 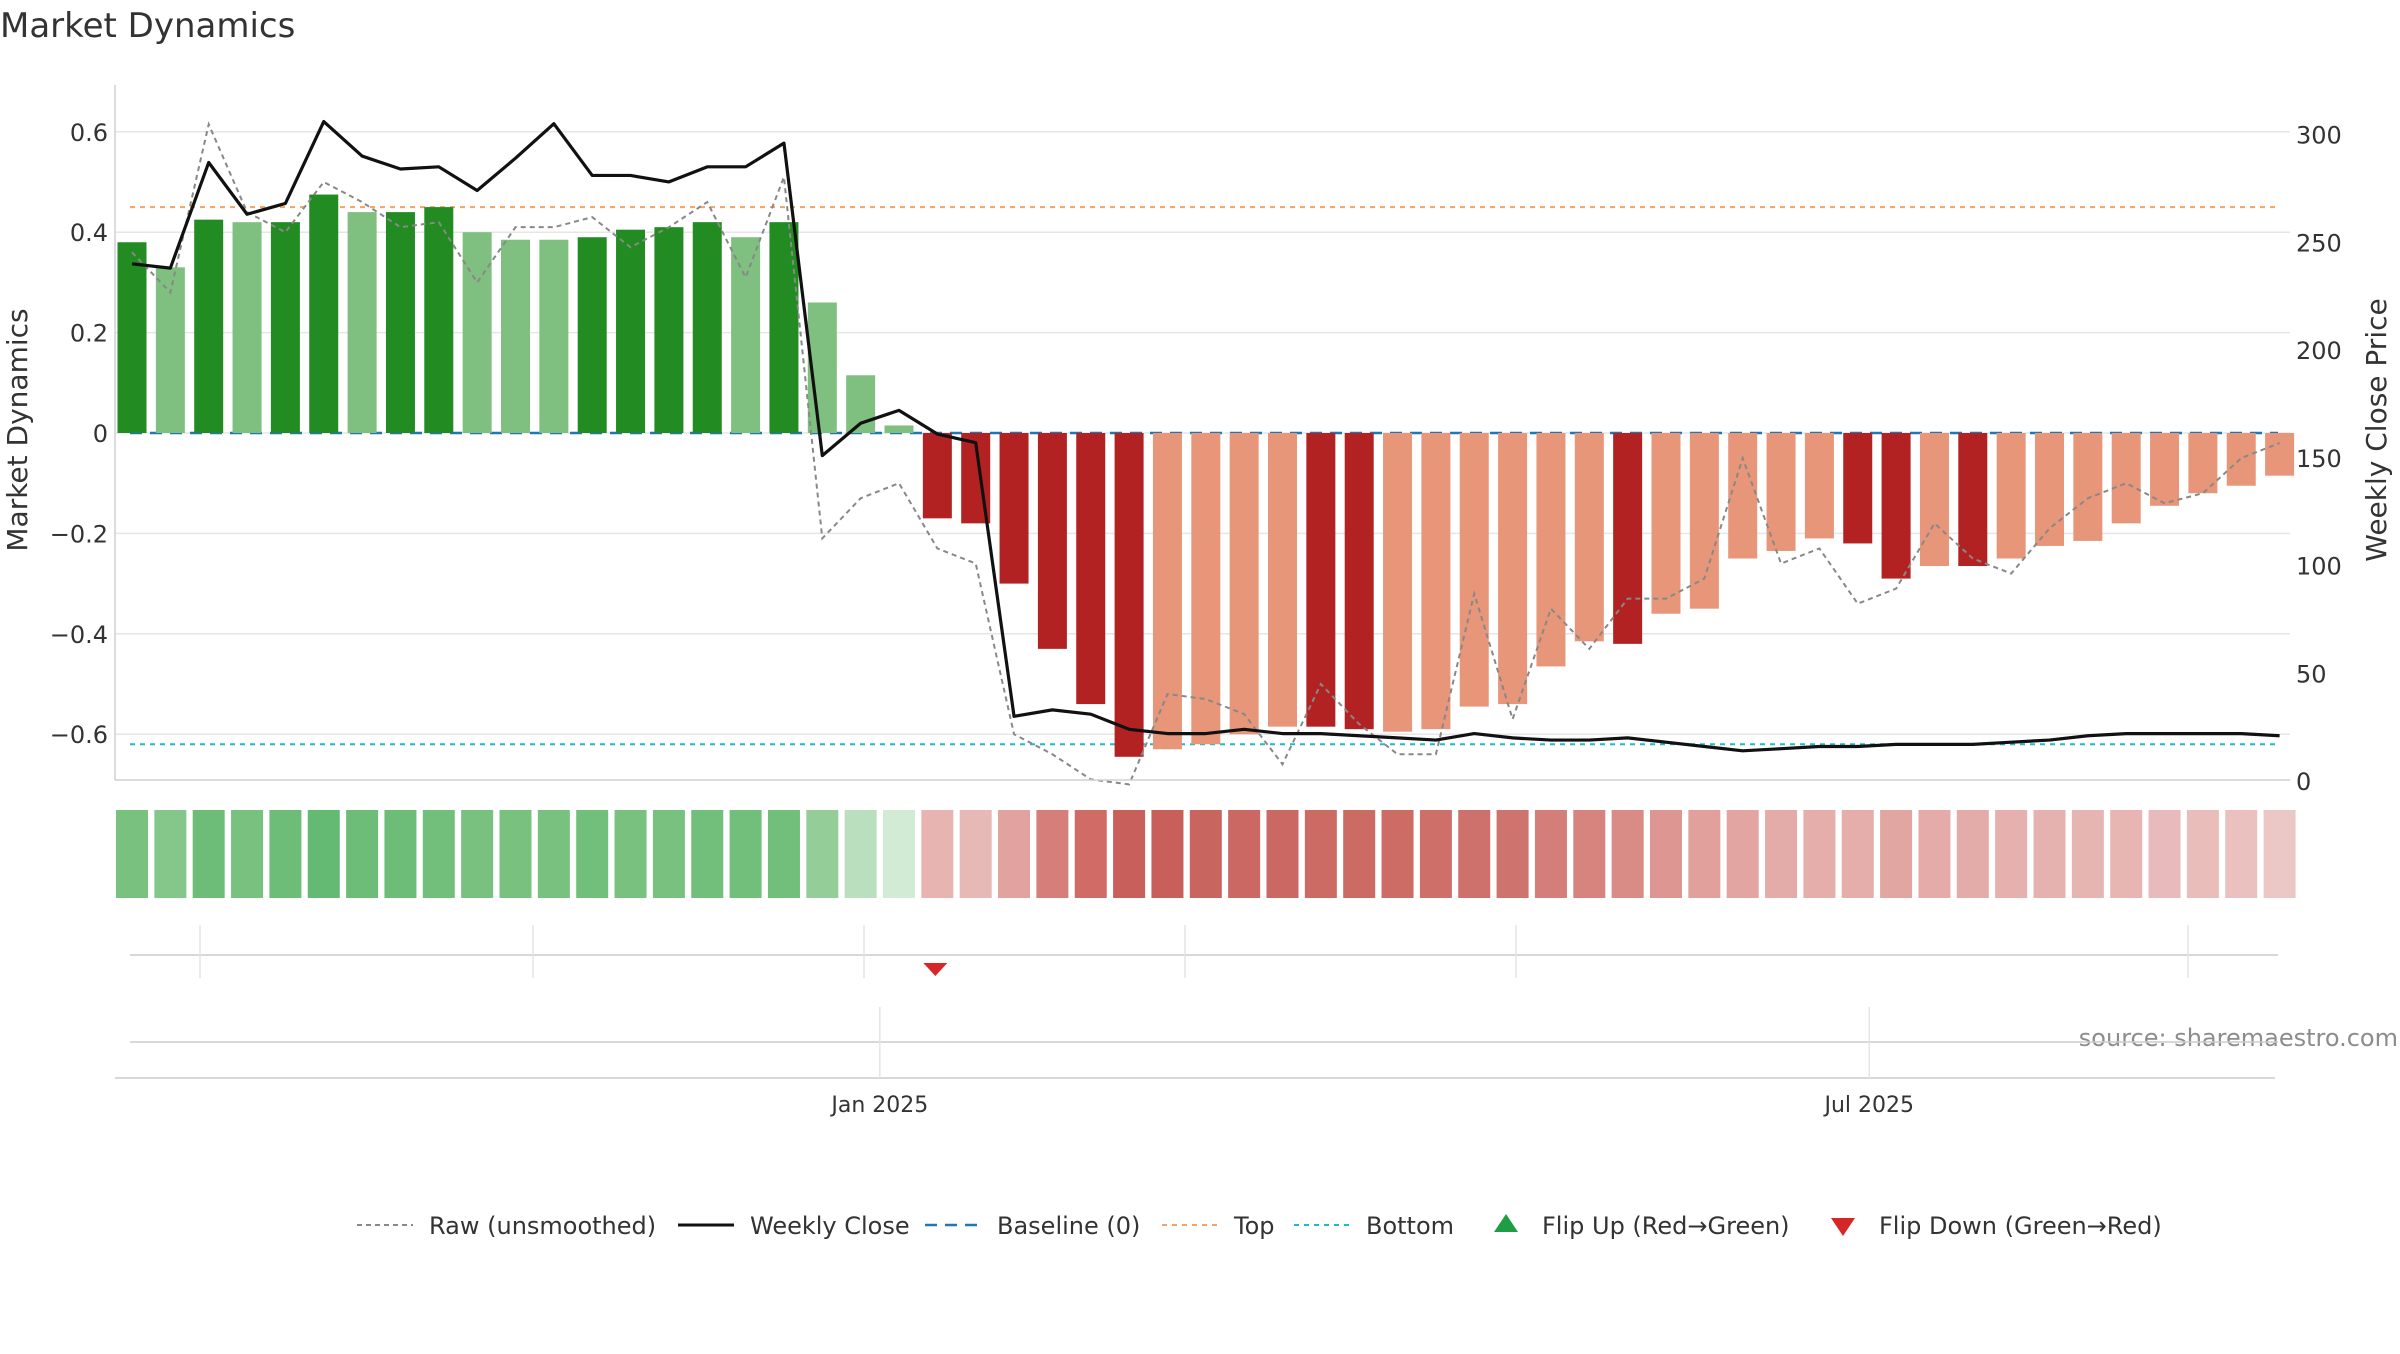 I want to click on y-left-tick-label: −0.4, so click(x=79, y=635).